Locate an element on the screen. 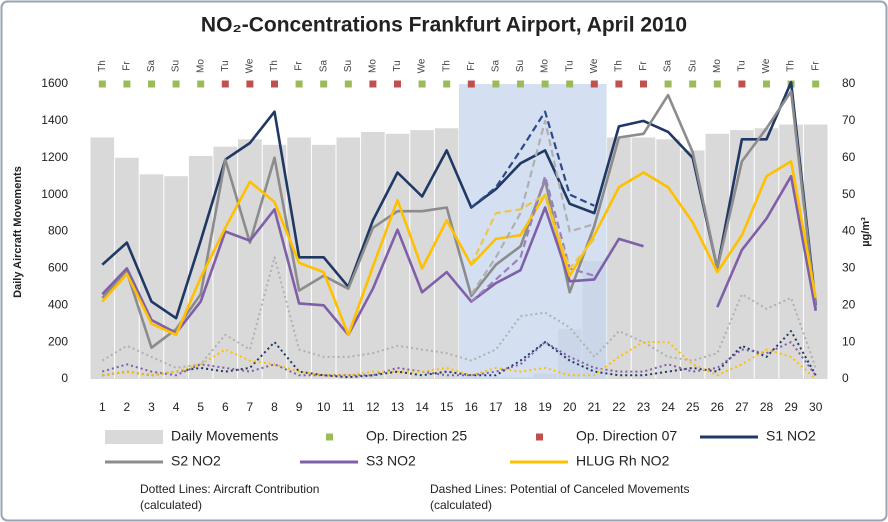 Image resolution: width=888 pixels, height=522 pixels. x-tick-label: 1 is located at coordinates (102, 407).